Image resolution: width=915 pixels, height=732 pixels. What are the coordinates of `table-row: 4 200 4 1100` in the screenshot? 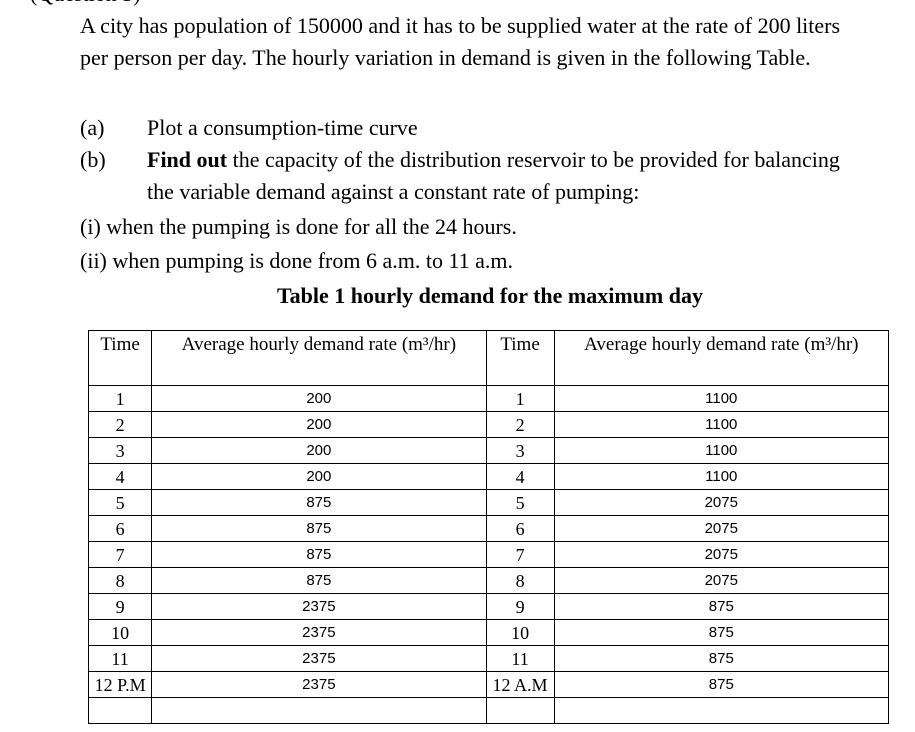 It's located at (488, 476).